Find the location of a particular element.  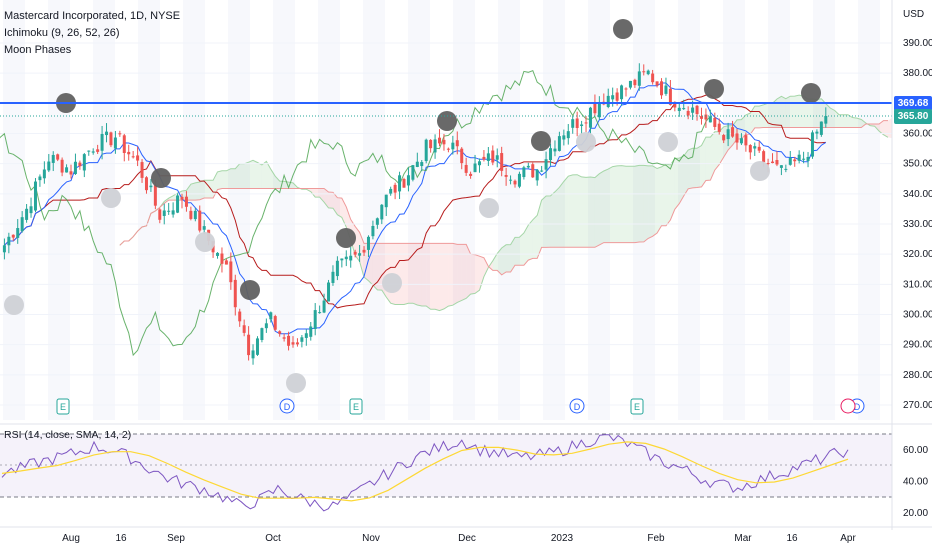

time-tick-label: Apr is located at coordinates (848, 538).